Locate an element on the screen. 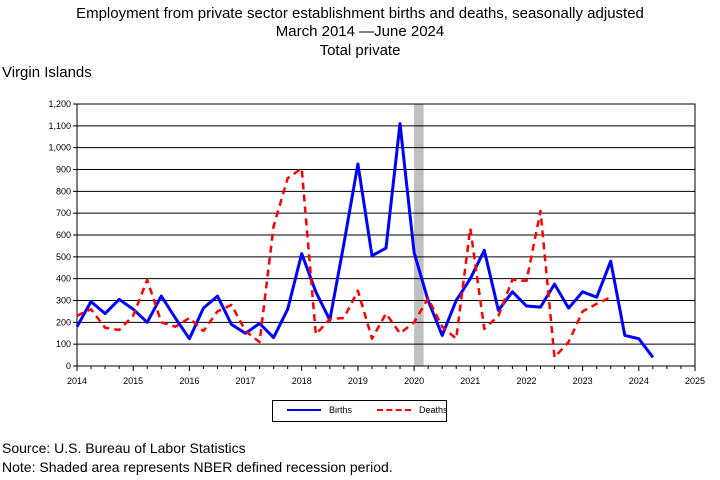  y-tick-label: 200 is located at coordinates (63, 322).